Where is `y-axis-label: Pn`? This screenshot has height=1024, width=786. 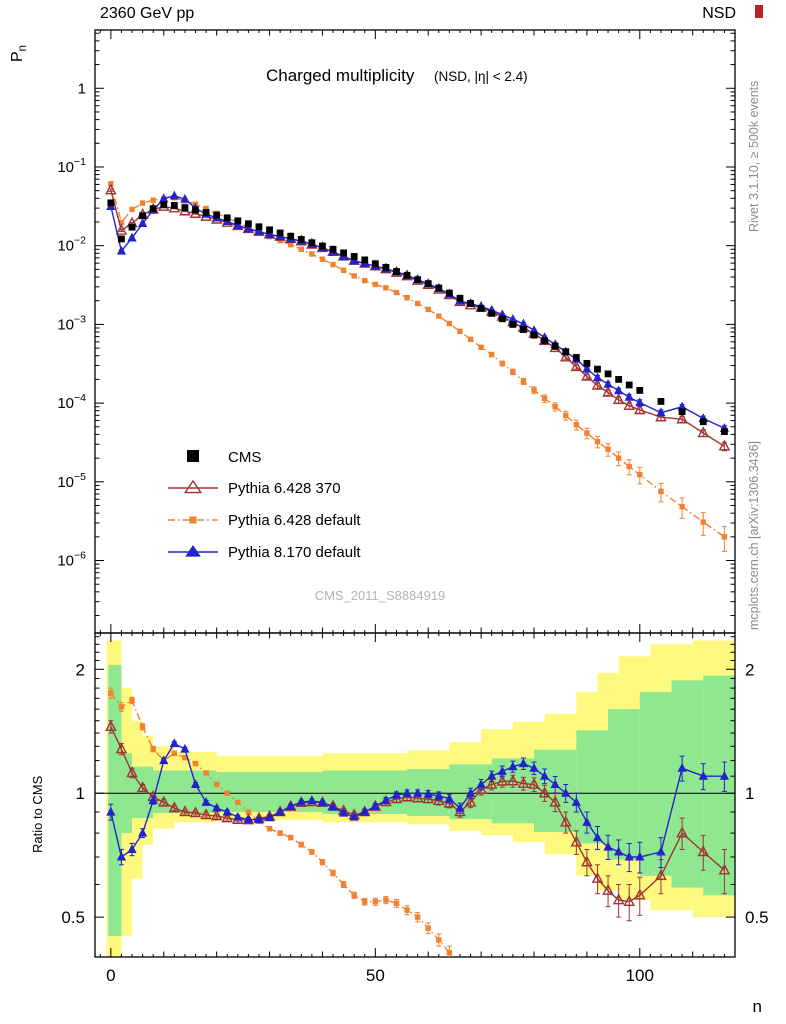 y-axis-label: Pn is located at coordinates (19, 53).